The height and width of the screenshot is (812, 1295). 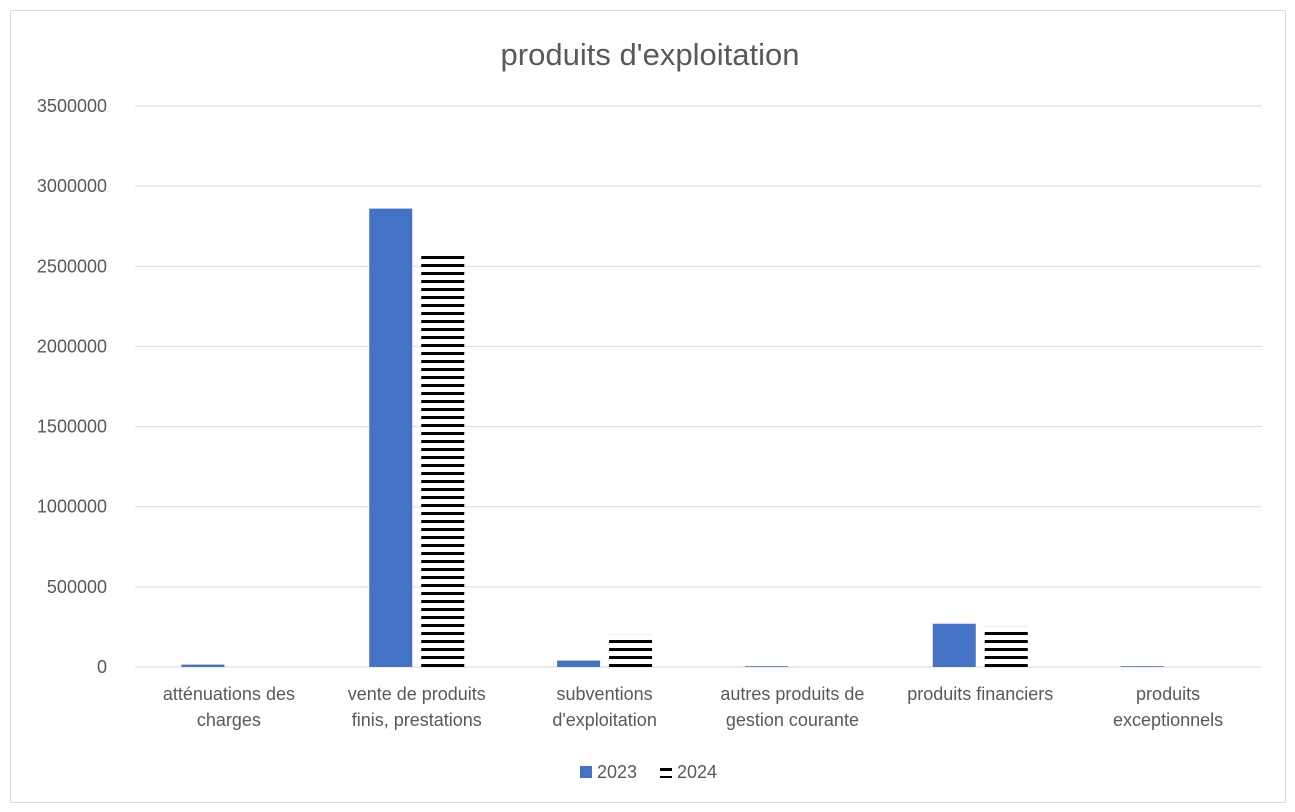 I want to click on legend-swatch-2024, so click(x=666, y=772).